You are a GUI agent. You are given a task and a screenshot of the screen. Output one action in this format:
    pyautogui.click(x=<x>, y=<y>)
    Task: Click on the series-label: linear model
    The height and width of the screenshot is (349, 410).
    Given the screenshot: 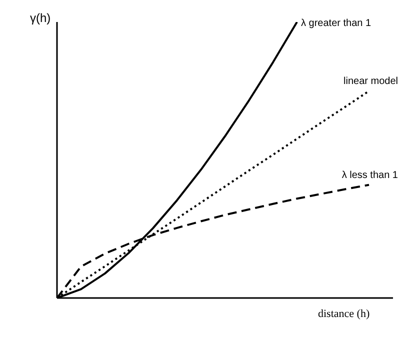 What is the action you would take?
    pyautogui.click(x=371, y=81)
    